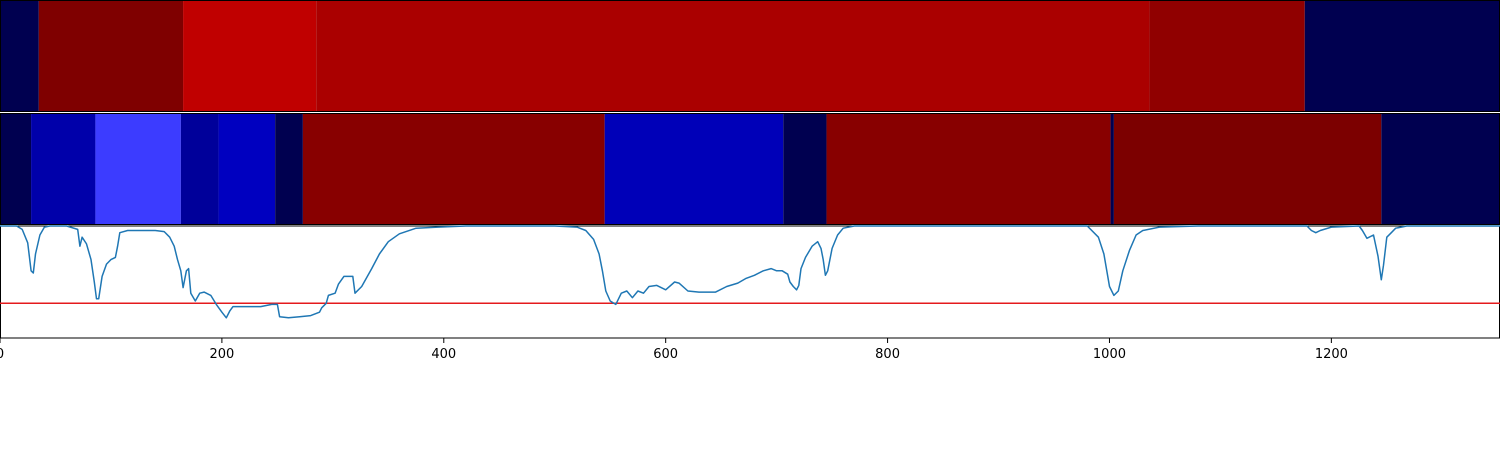 This screenshot has height=450, width=1500. I want to click on x-tick-label-400: 400, so click(443, 354).